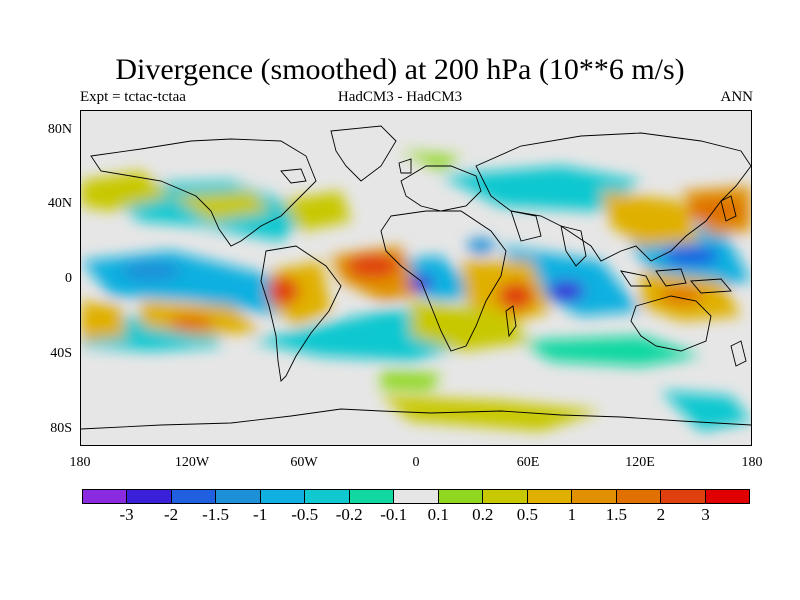 The image size is (800, 600). What do you see at coordinates (572, 514) in the screenshot?
I see `colorbar-label: 1` at bounding box center [572, 514].